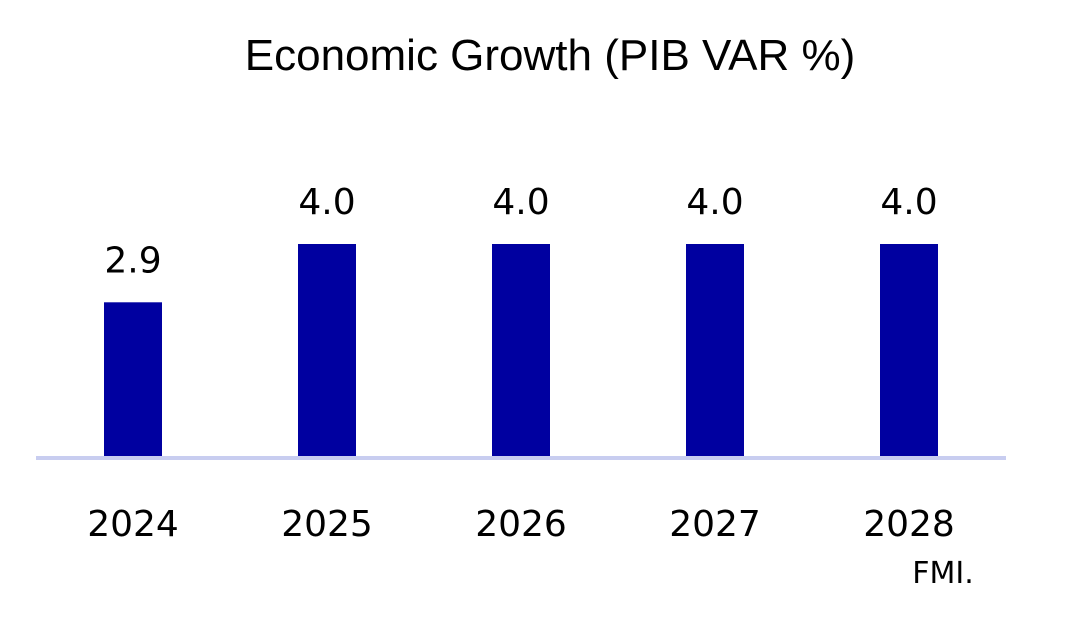 This screenshot has width=1072, height=626. Describe the element at coordinates (133, 524) in the screenshot. I see `x-tick-label-2024: 2024` at that location.